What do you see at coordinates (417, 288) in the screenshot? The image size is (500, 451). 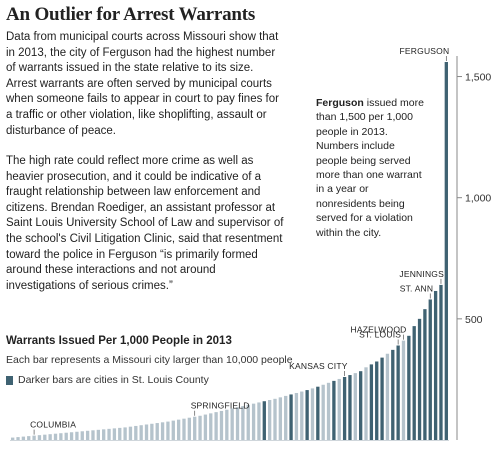 I see `city-label: ST. ANN` at bounding box center [417, 288].